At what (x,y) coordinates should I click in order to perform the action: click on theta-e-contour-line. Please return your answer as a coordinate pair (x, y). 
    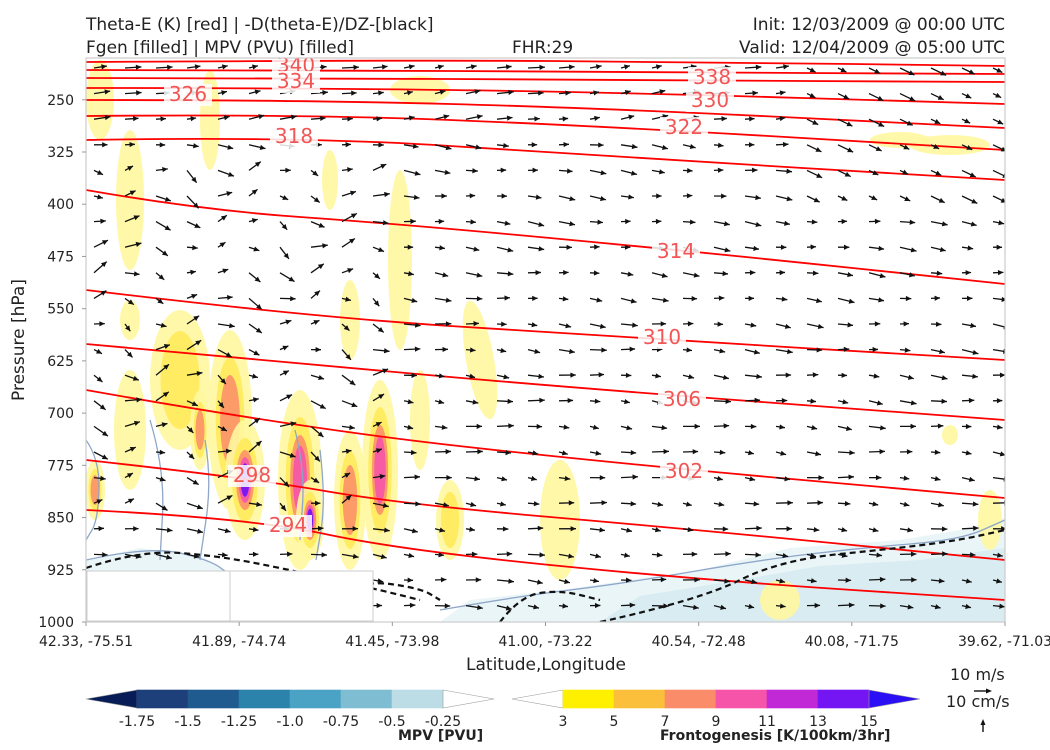
    Looking at the image, I should click on (545, 325).